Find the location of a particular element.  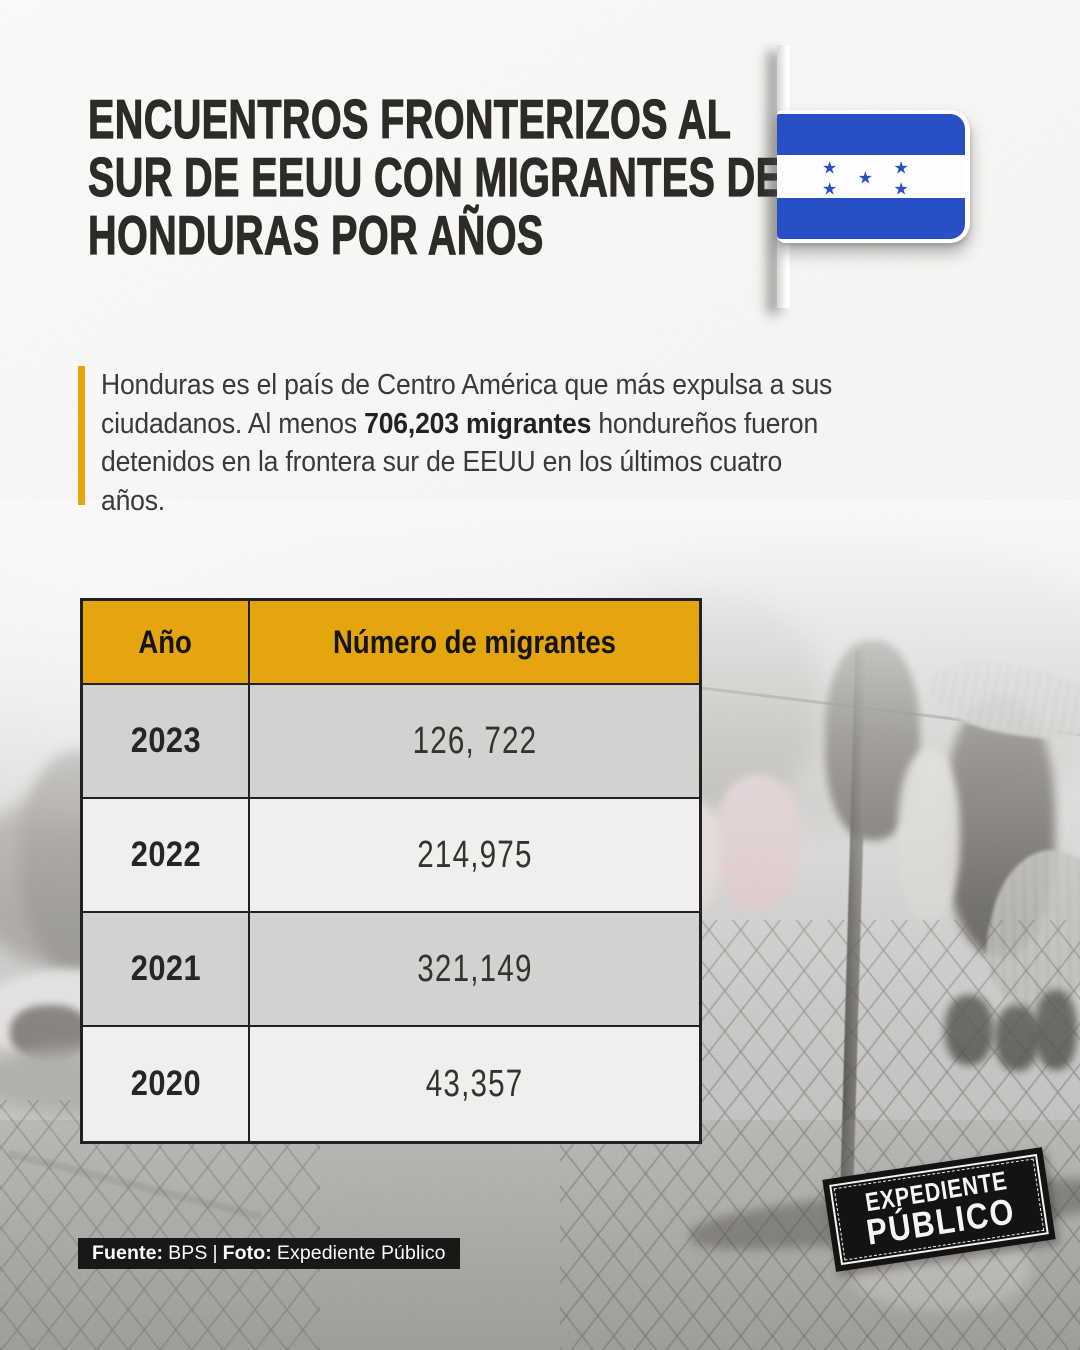

migrants-value: 126, 722 is located at coordinates (474, 740).